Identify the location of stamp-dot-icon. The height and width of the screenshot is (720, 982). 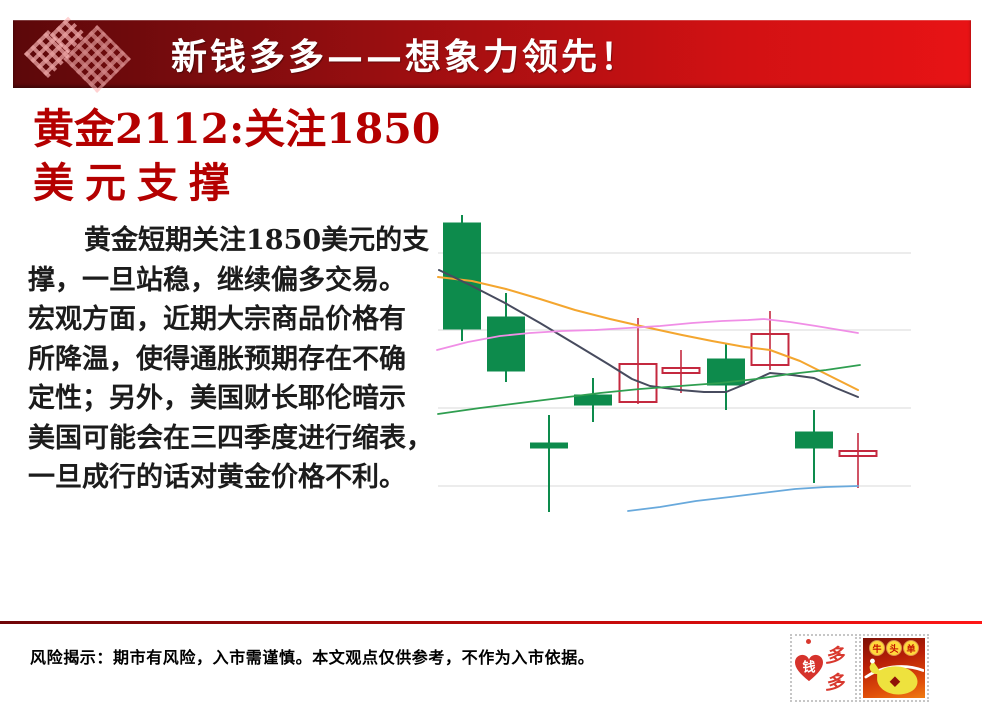
(808, 641).